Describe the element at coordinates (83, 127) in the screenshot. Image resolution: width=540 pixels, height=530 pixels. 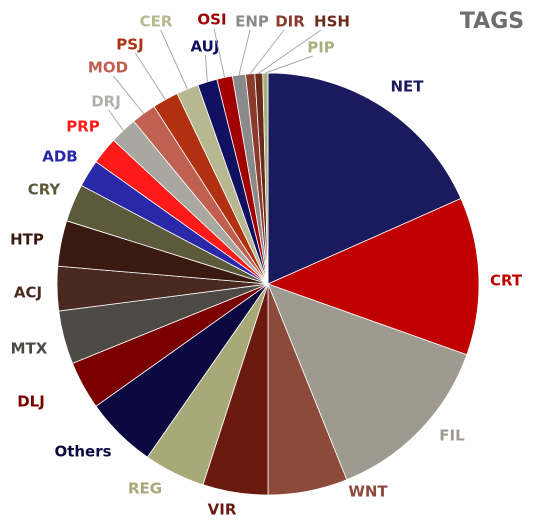
I see `slice-label: PRP` at that location.